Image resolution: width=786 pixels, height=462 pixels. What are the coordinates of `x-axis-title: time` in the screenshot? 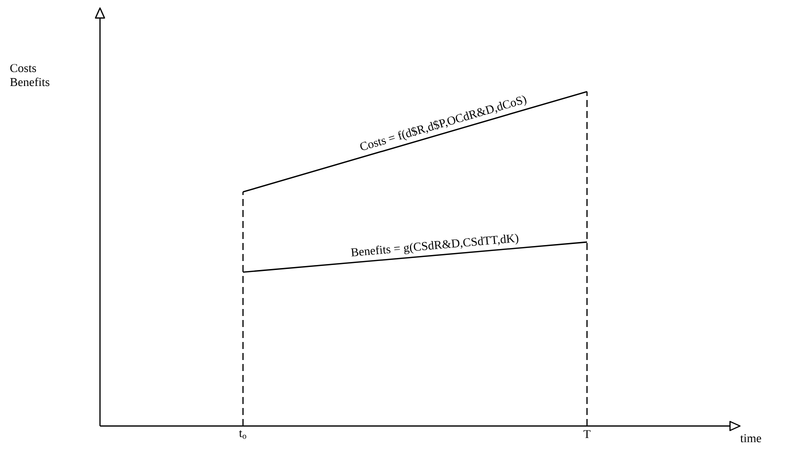 It's located at (751, 438).